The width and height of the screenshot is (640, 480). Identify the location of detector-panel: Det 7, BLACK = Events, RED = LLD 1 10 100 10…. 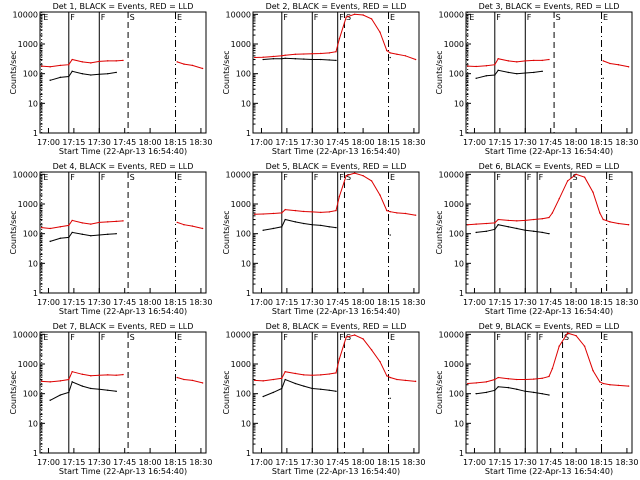
(110, 399).